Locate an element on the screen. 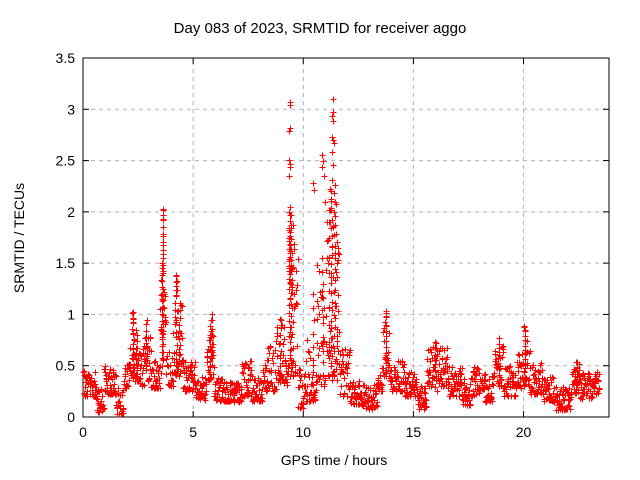 The width and height of the screenshot is (640, 480). y-tick-label: 3.5 is located at coordinates (66, 58).